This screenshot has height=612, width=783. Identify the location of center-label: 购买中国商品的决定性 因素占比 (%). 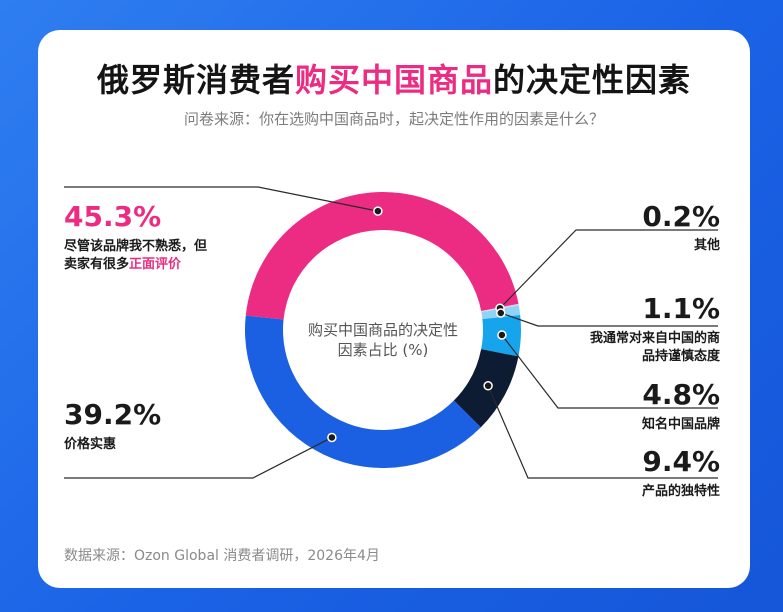
(383, 340).